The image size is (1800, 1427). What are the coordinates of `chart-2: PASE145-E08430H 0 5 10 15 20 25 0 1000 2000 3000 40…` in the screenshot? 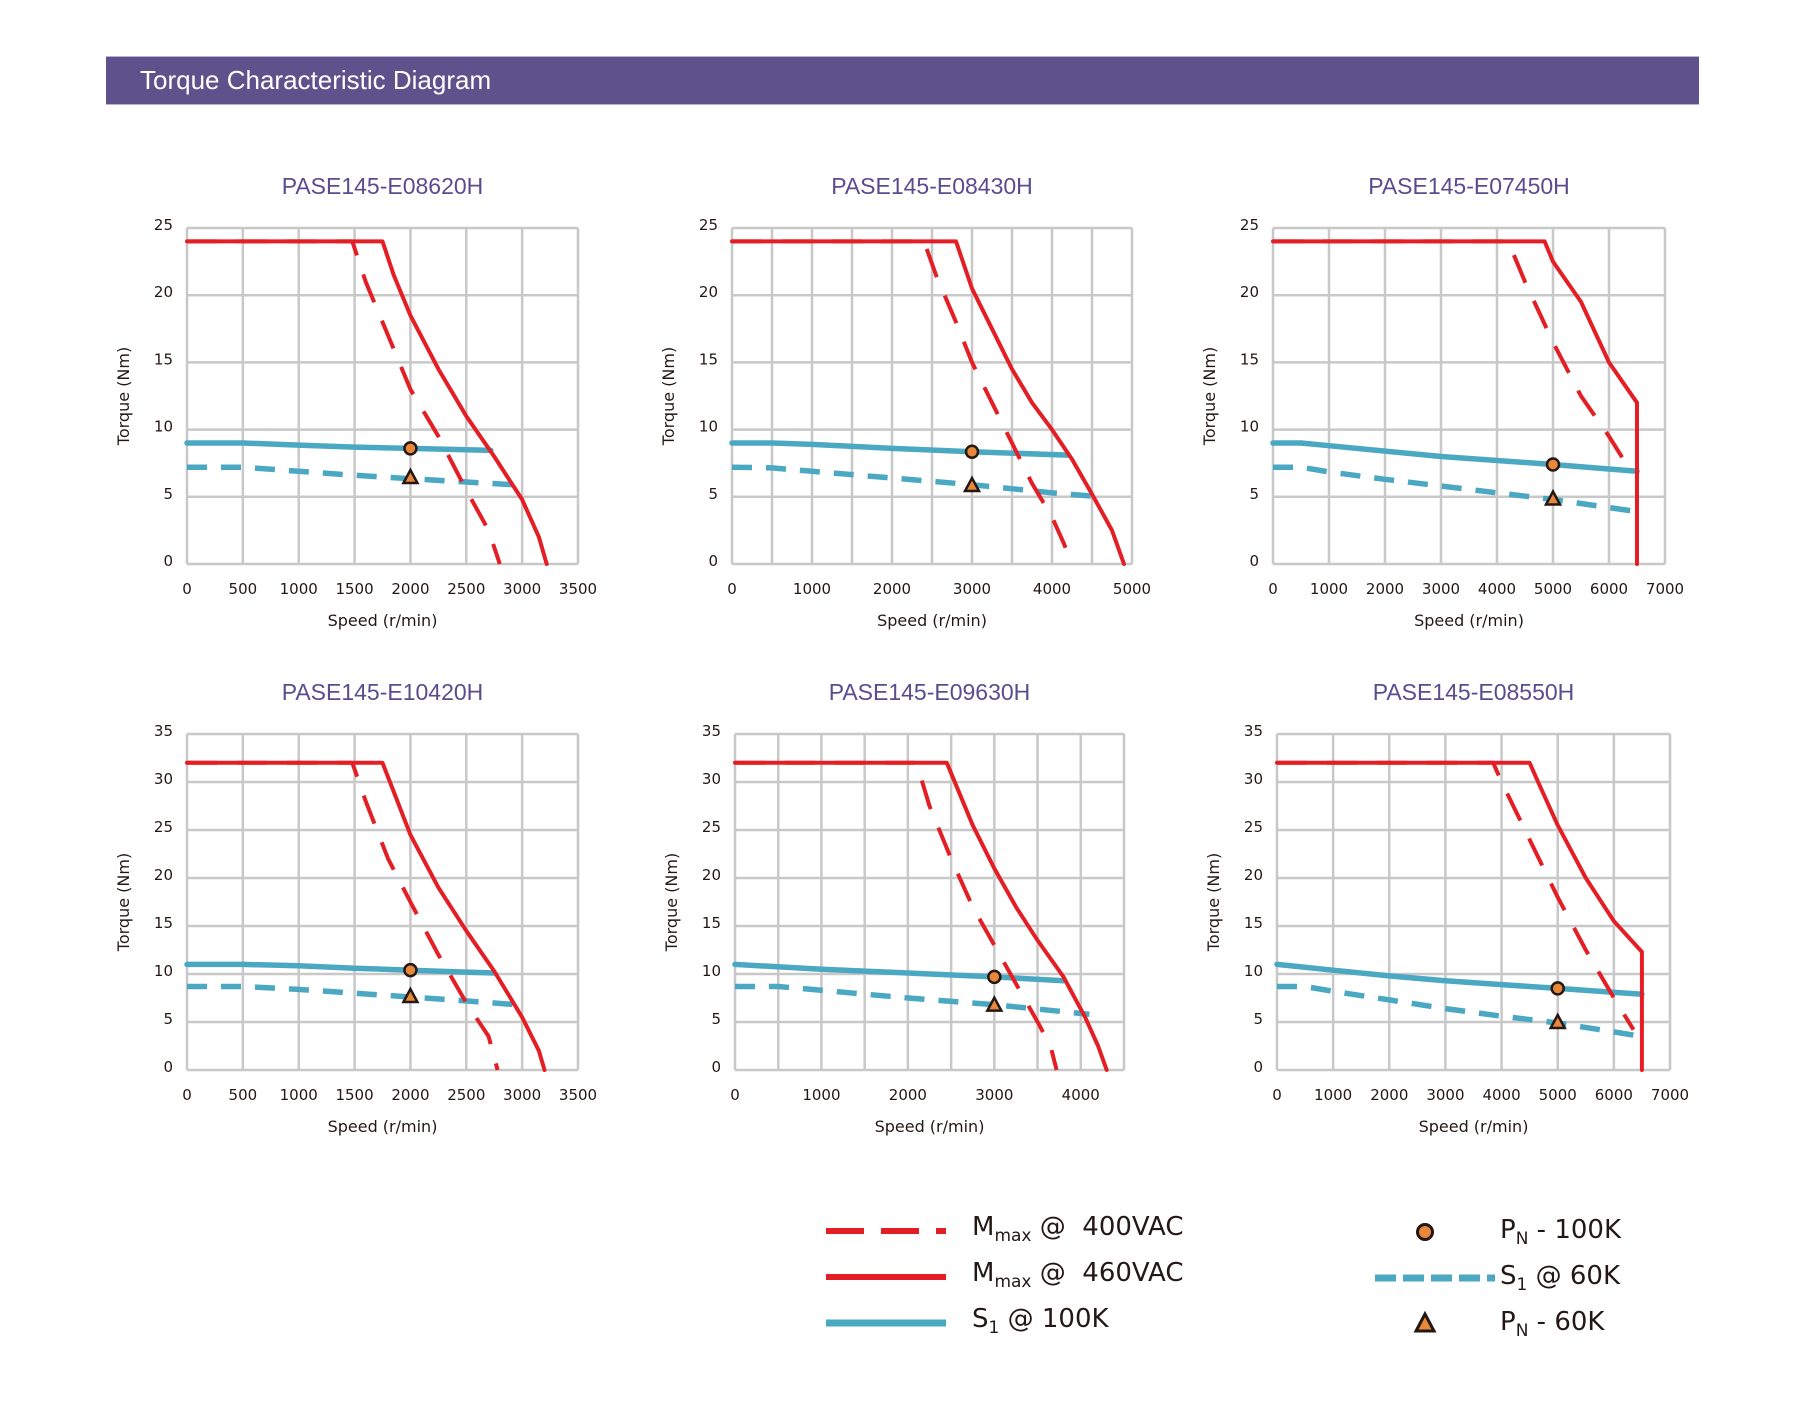 It's located at (905, 401).